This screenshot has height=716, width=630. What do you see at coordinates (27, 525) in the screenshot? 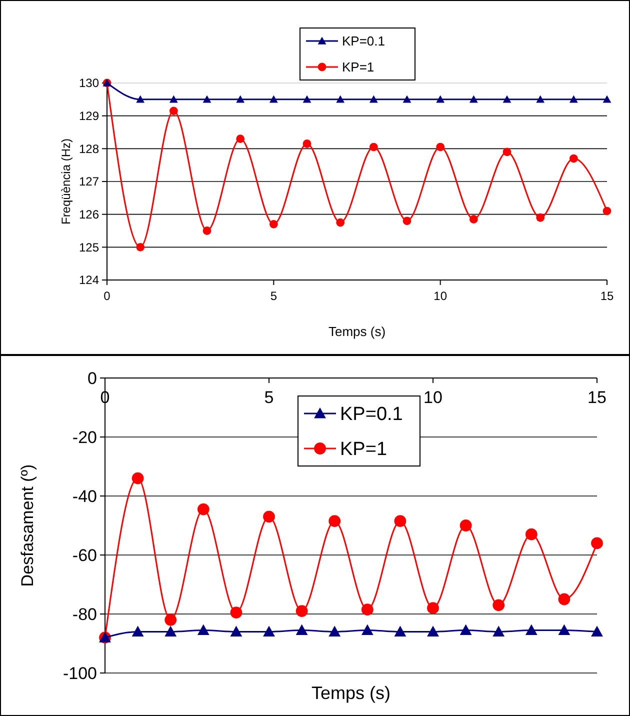
I see `y-axis-title: Desfasament (º)` at bounding box center [27, 525].